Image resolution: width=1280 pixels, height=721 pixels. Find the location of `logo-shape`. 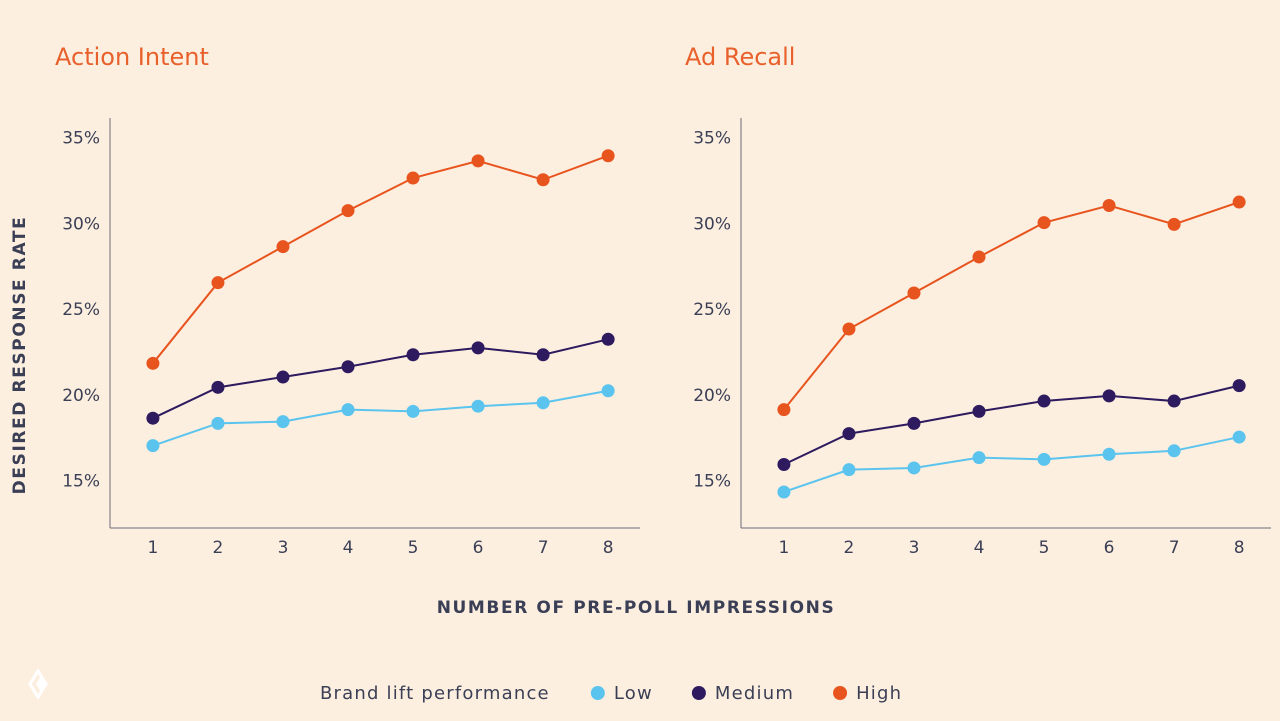

logo-shape is located at coordinates (42, 684).